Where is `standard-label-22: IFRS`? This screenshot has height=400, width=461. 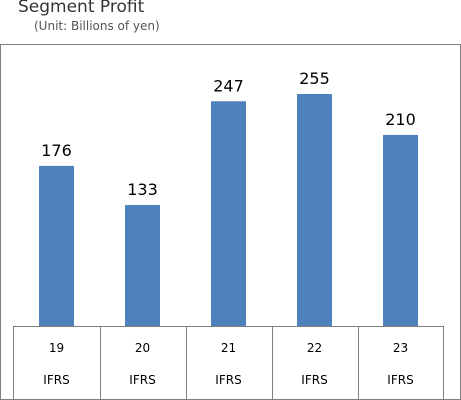 standard-label-22: IFRS is located at coordinates (314, 380).